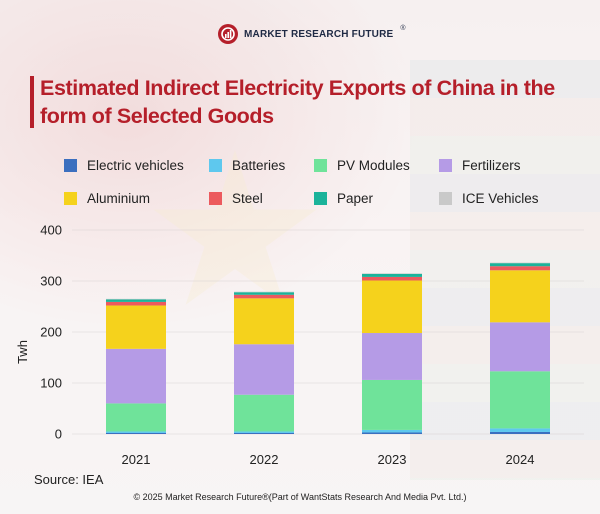 The image size is (600, 514). I want to click on legend-item-pv-modules: PV Modules, so click(362, 165).